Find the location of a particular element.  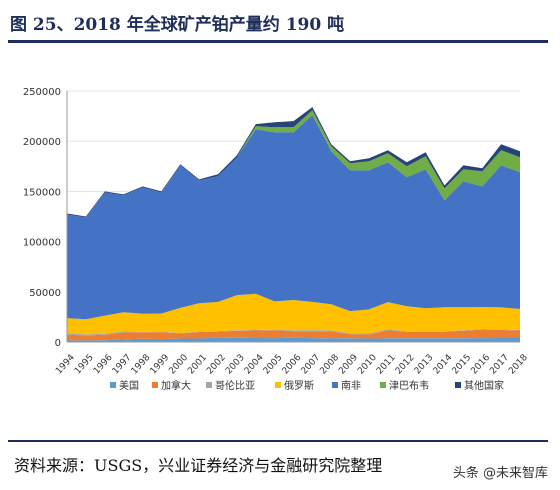

y-tick-label: 250000 is located at coordinates (42, 92).